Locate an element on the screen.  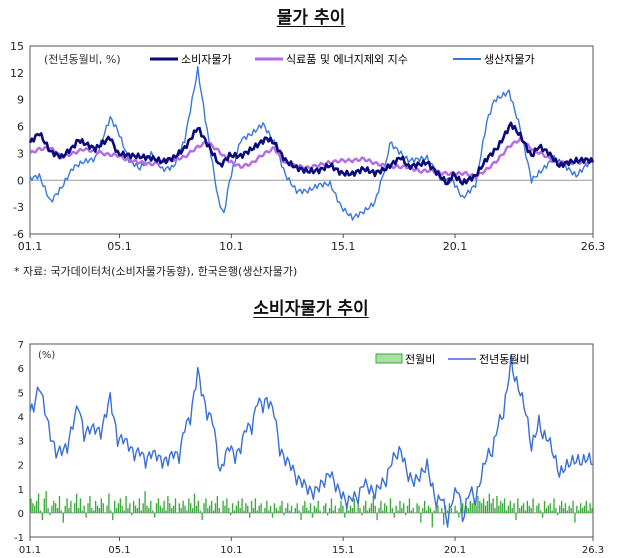
chart2-y-tick-label: 6 is located at coordinates (21, 369).